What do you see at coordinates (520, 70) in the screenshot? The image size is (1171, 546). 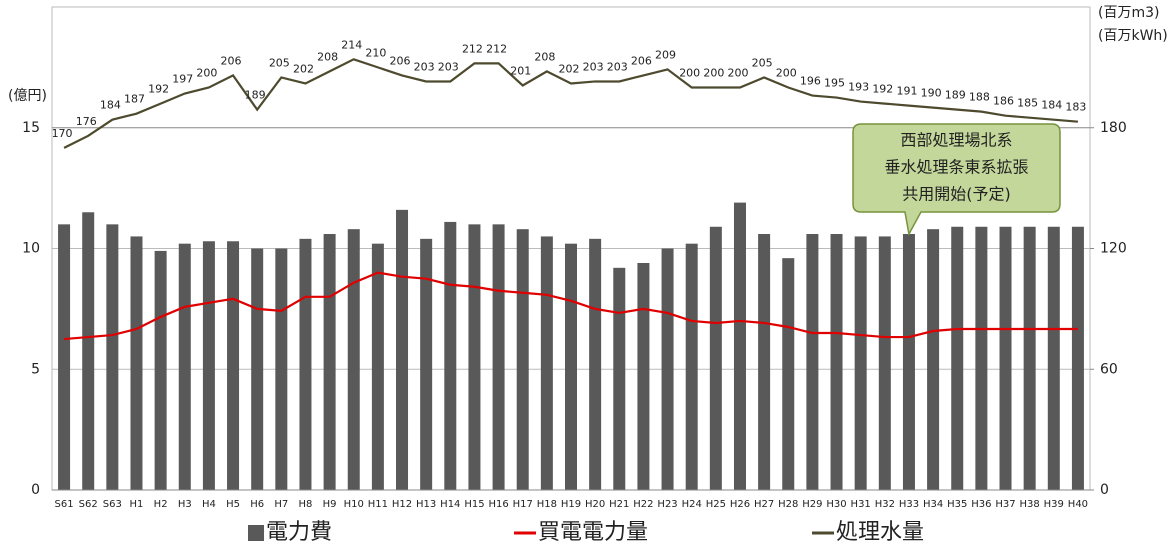 I see `data-label: 201` at bounding box center [520, 70].